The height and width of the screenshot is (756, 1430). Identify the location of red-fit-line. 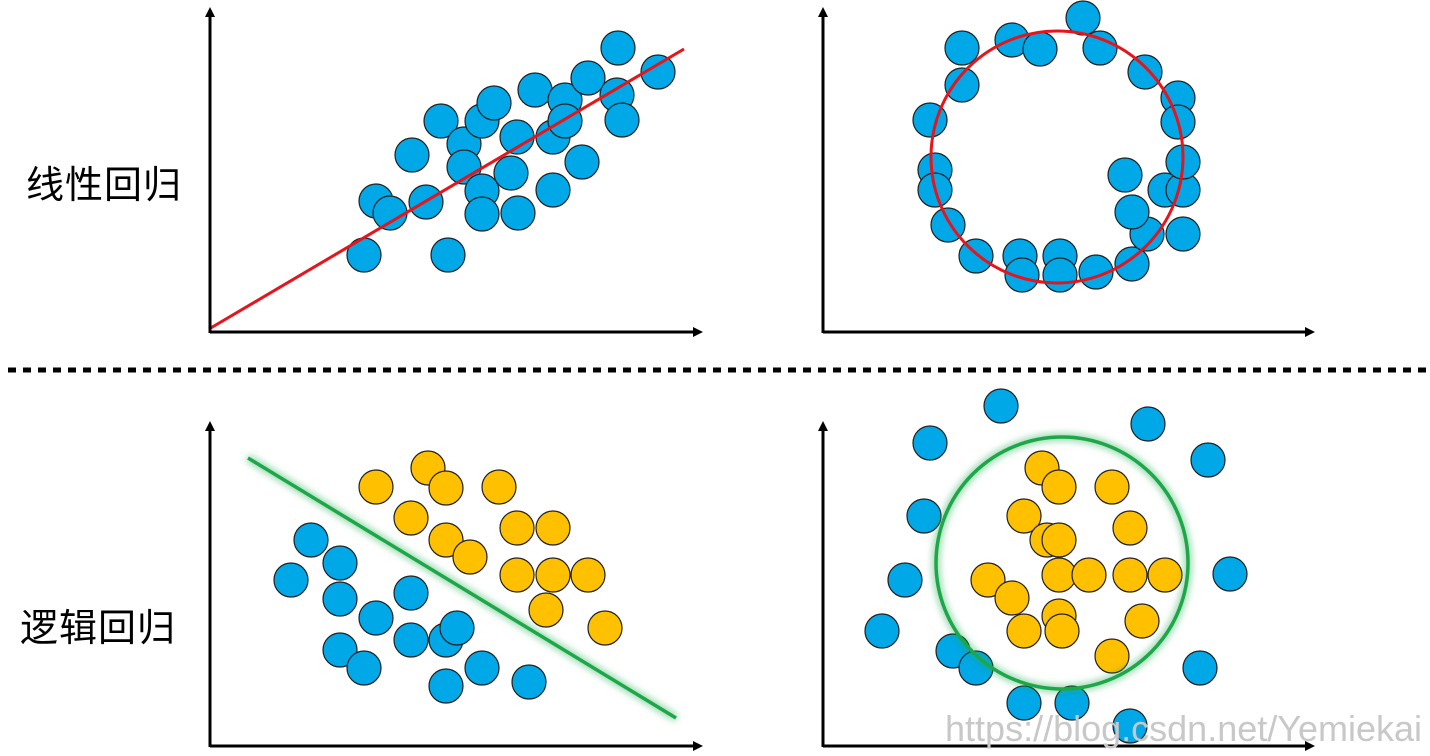
(446, 189).